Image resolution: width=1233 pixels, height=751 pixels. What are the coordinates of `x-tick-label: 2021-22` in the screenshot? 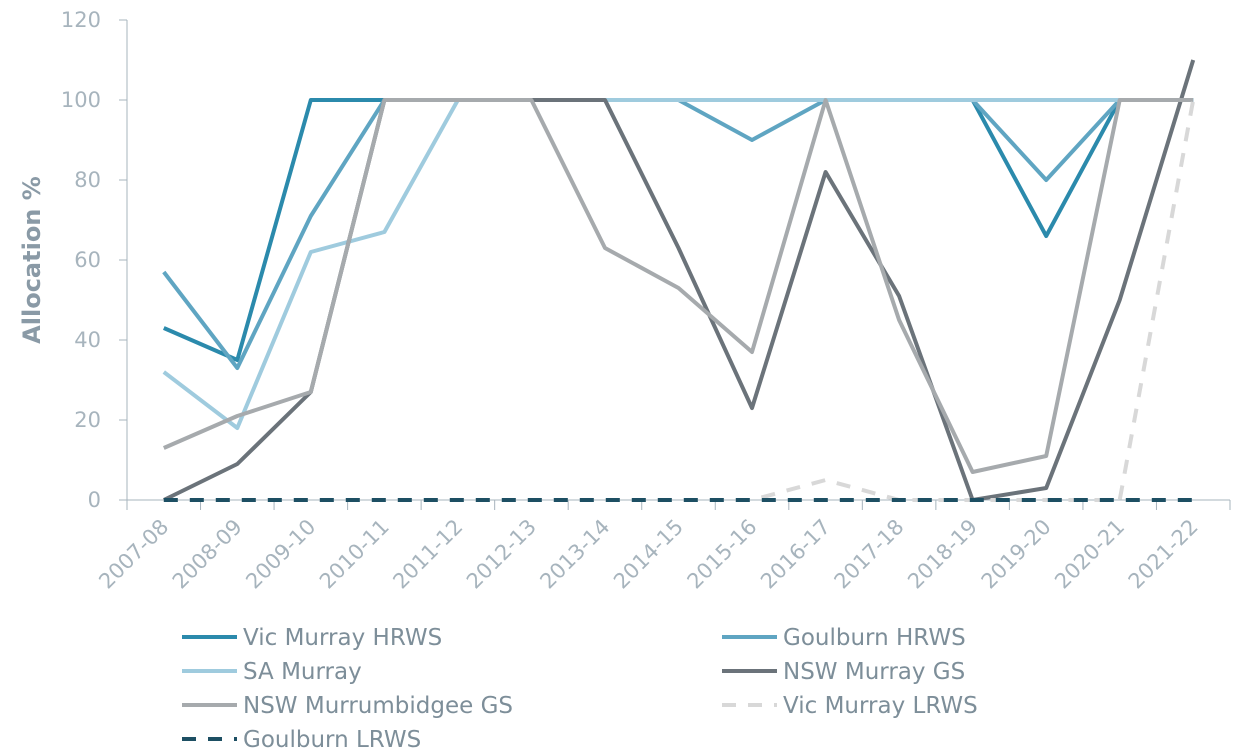 It's located at (1163, 554).